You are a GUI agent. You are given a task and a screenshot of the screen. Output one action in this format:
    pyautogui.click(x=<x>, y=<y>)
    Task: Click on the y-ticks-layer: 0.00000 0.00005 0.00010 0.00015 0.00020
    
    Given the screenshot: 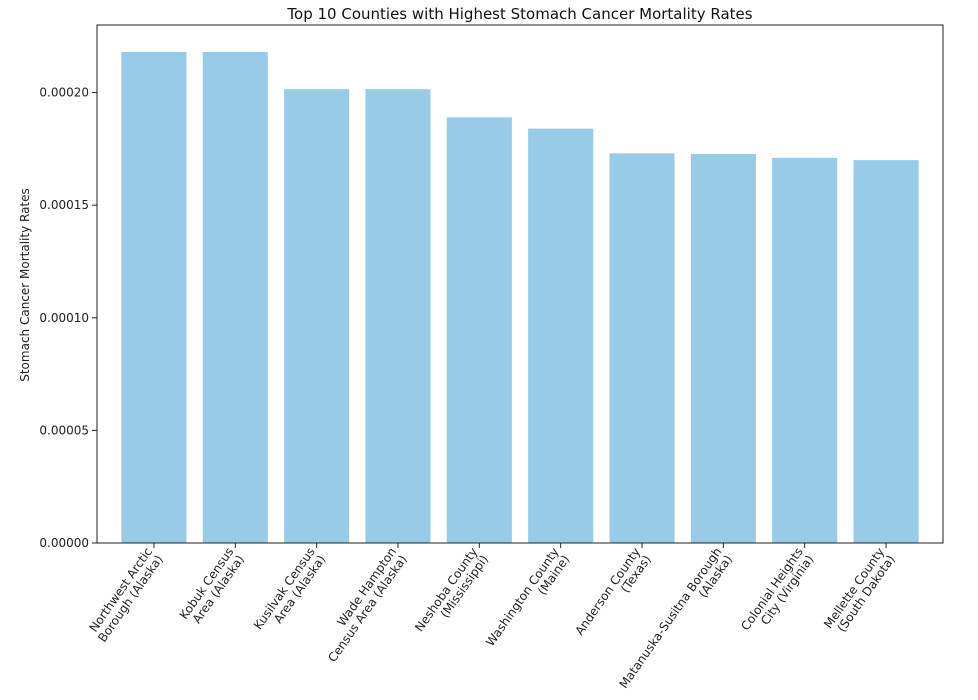 What is the action you would take?
    pyautogui.click(x=68, y=318)
    